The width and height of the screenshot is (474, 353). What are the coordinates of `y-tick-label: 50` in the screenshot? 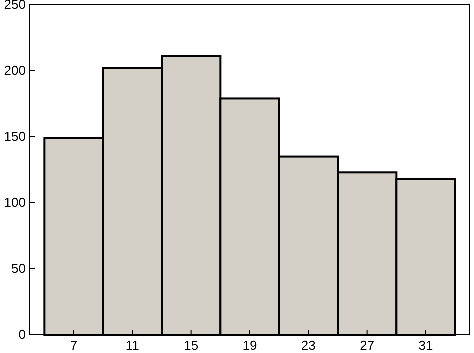 It's located at (19, 268).